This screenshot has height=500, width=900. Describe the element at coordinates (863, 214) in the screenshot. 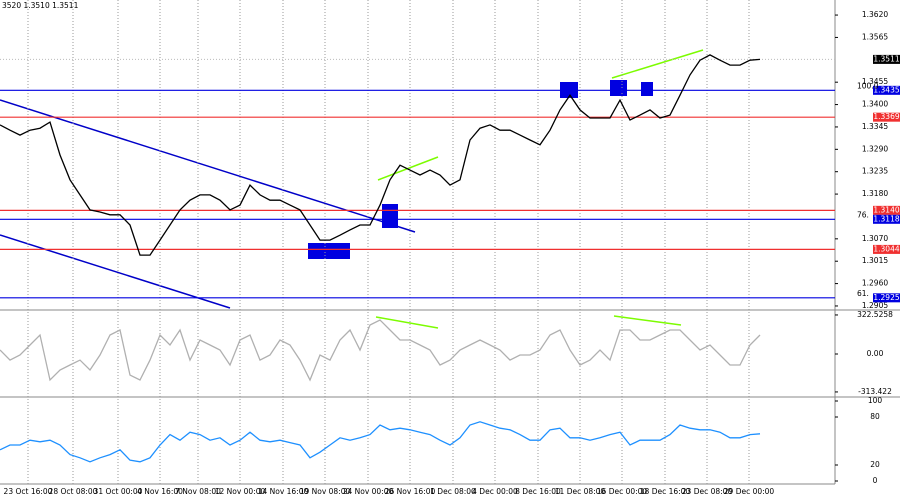

I see `fib-label: 76.` at that location.